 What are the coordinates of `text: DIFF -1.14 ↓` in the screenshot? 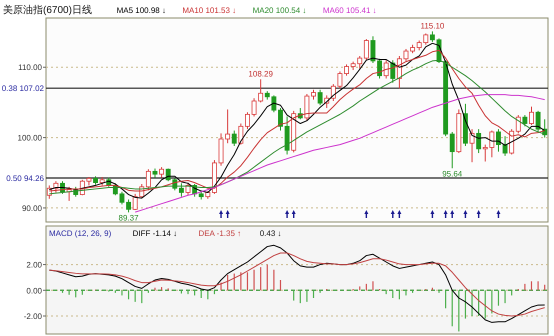 It's located at (155, 233).